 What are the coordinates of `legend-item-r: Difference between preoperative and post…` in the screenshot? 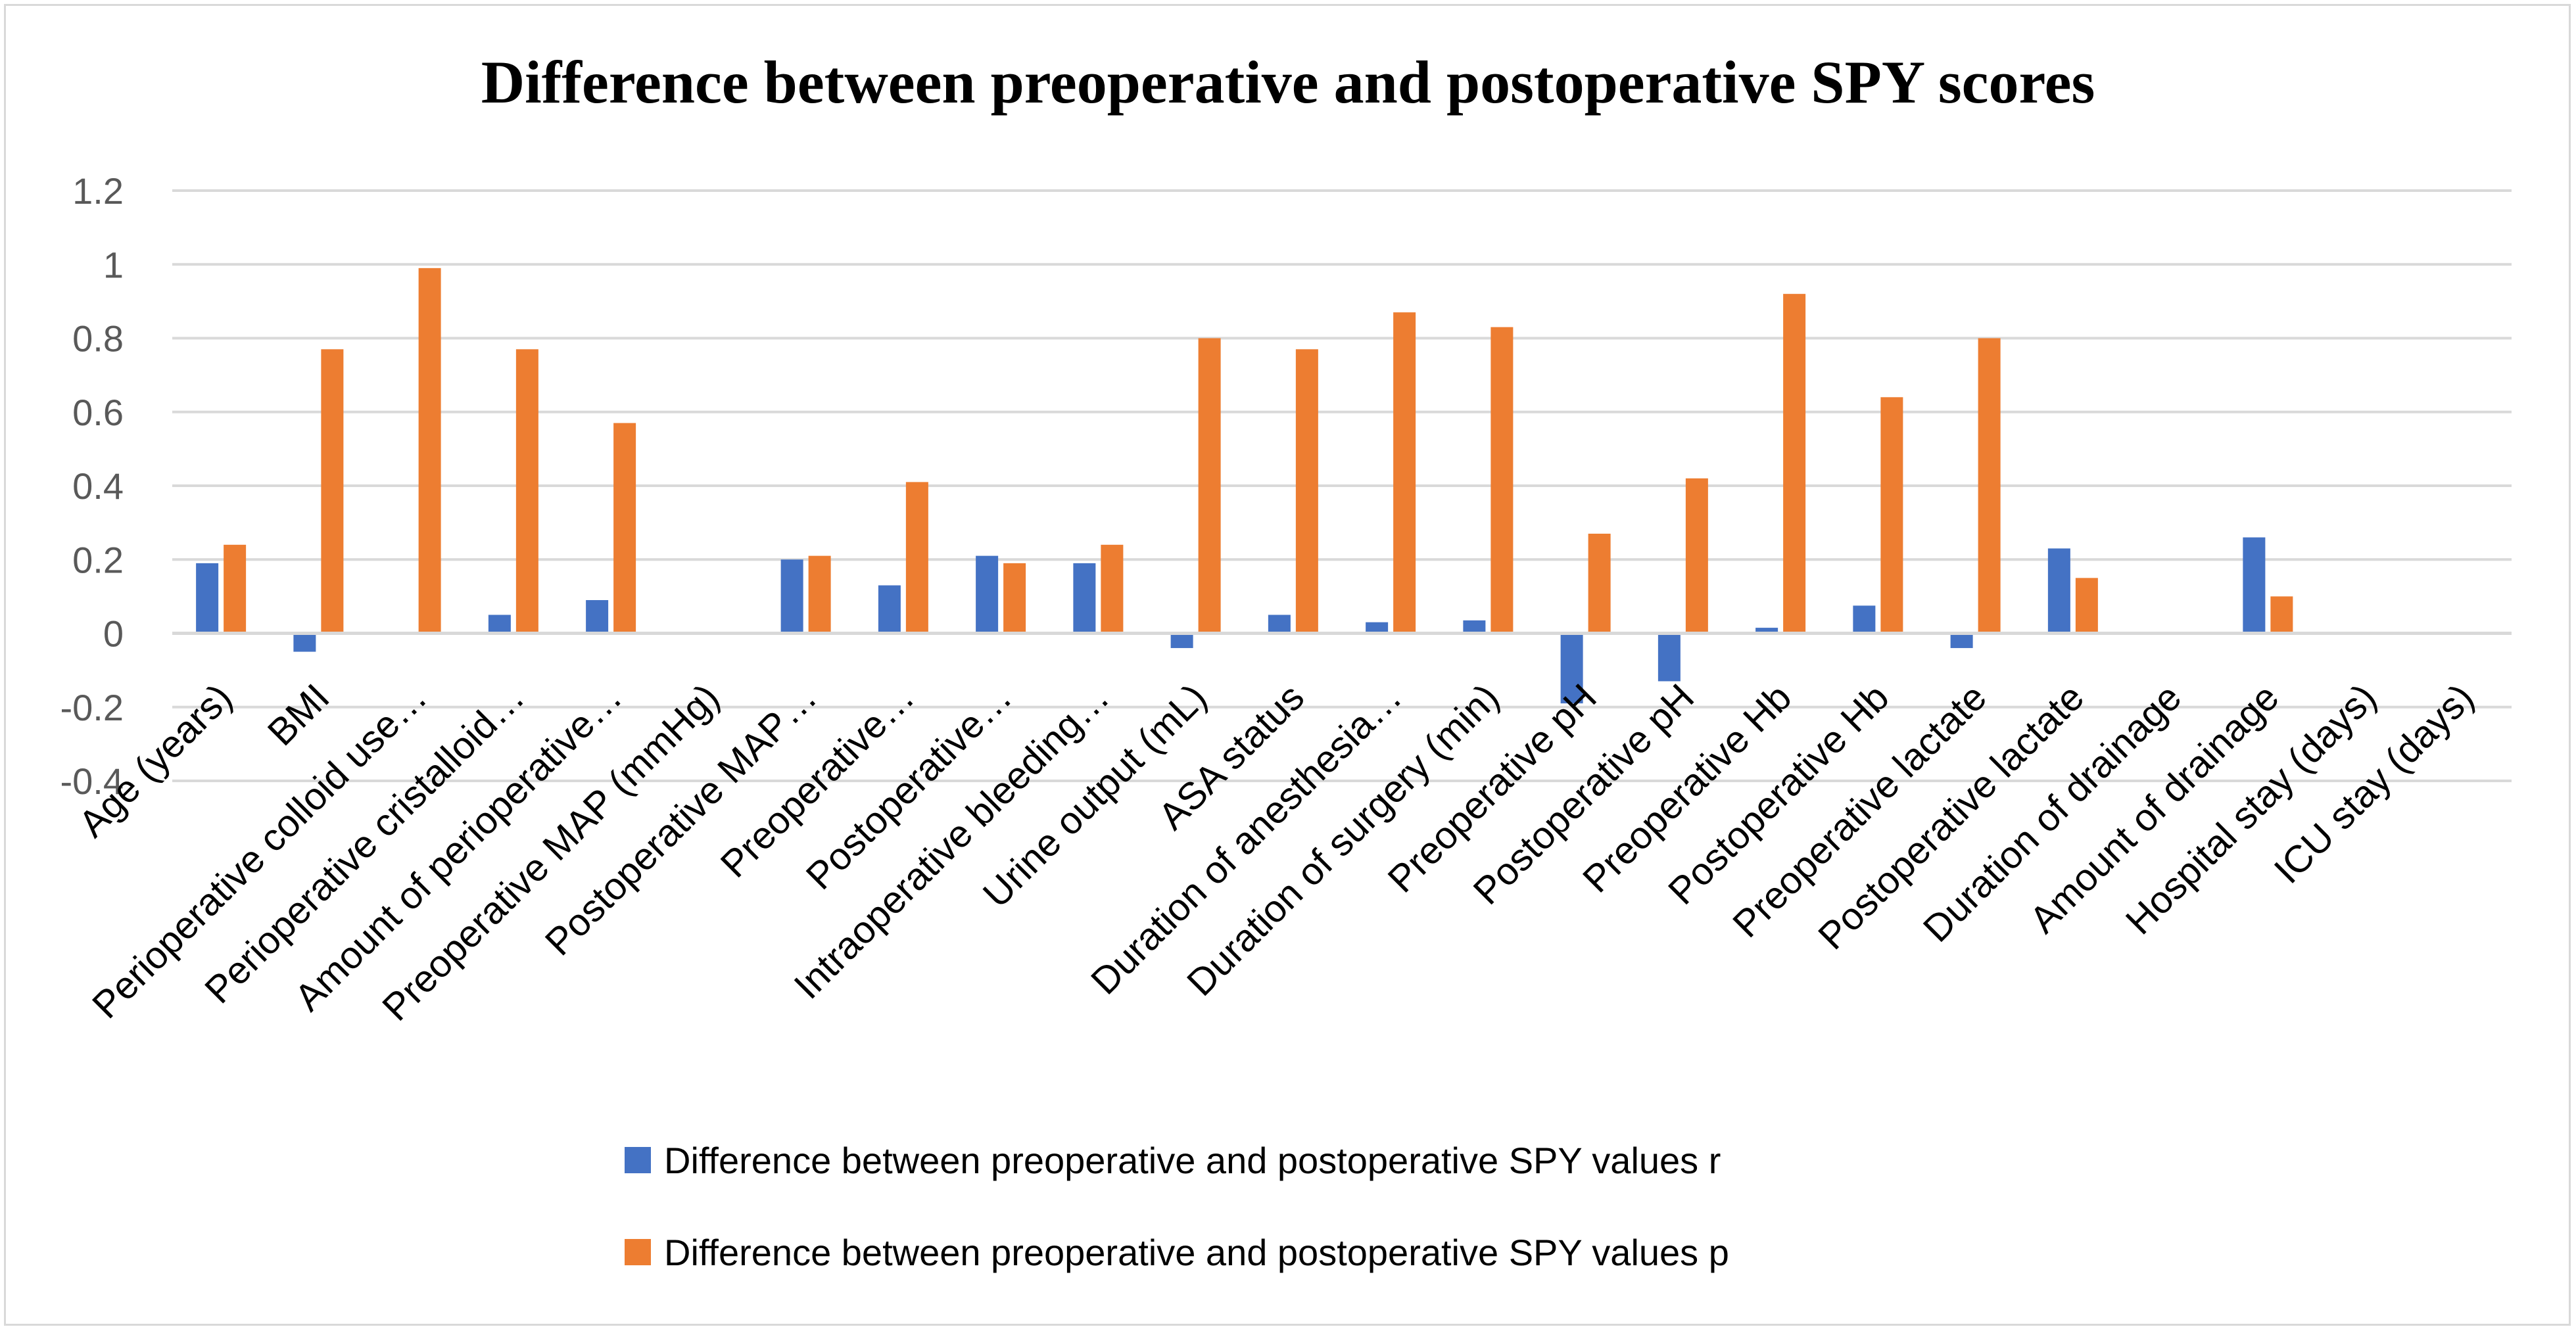 It's located at (1173, 1160).